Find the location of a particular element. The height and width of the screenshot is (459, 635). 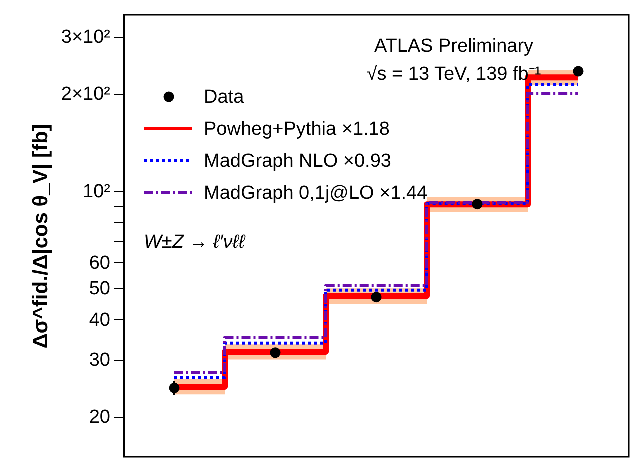

y-tick-label: 60 is located at coordinates (99, 263).